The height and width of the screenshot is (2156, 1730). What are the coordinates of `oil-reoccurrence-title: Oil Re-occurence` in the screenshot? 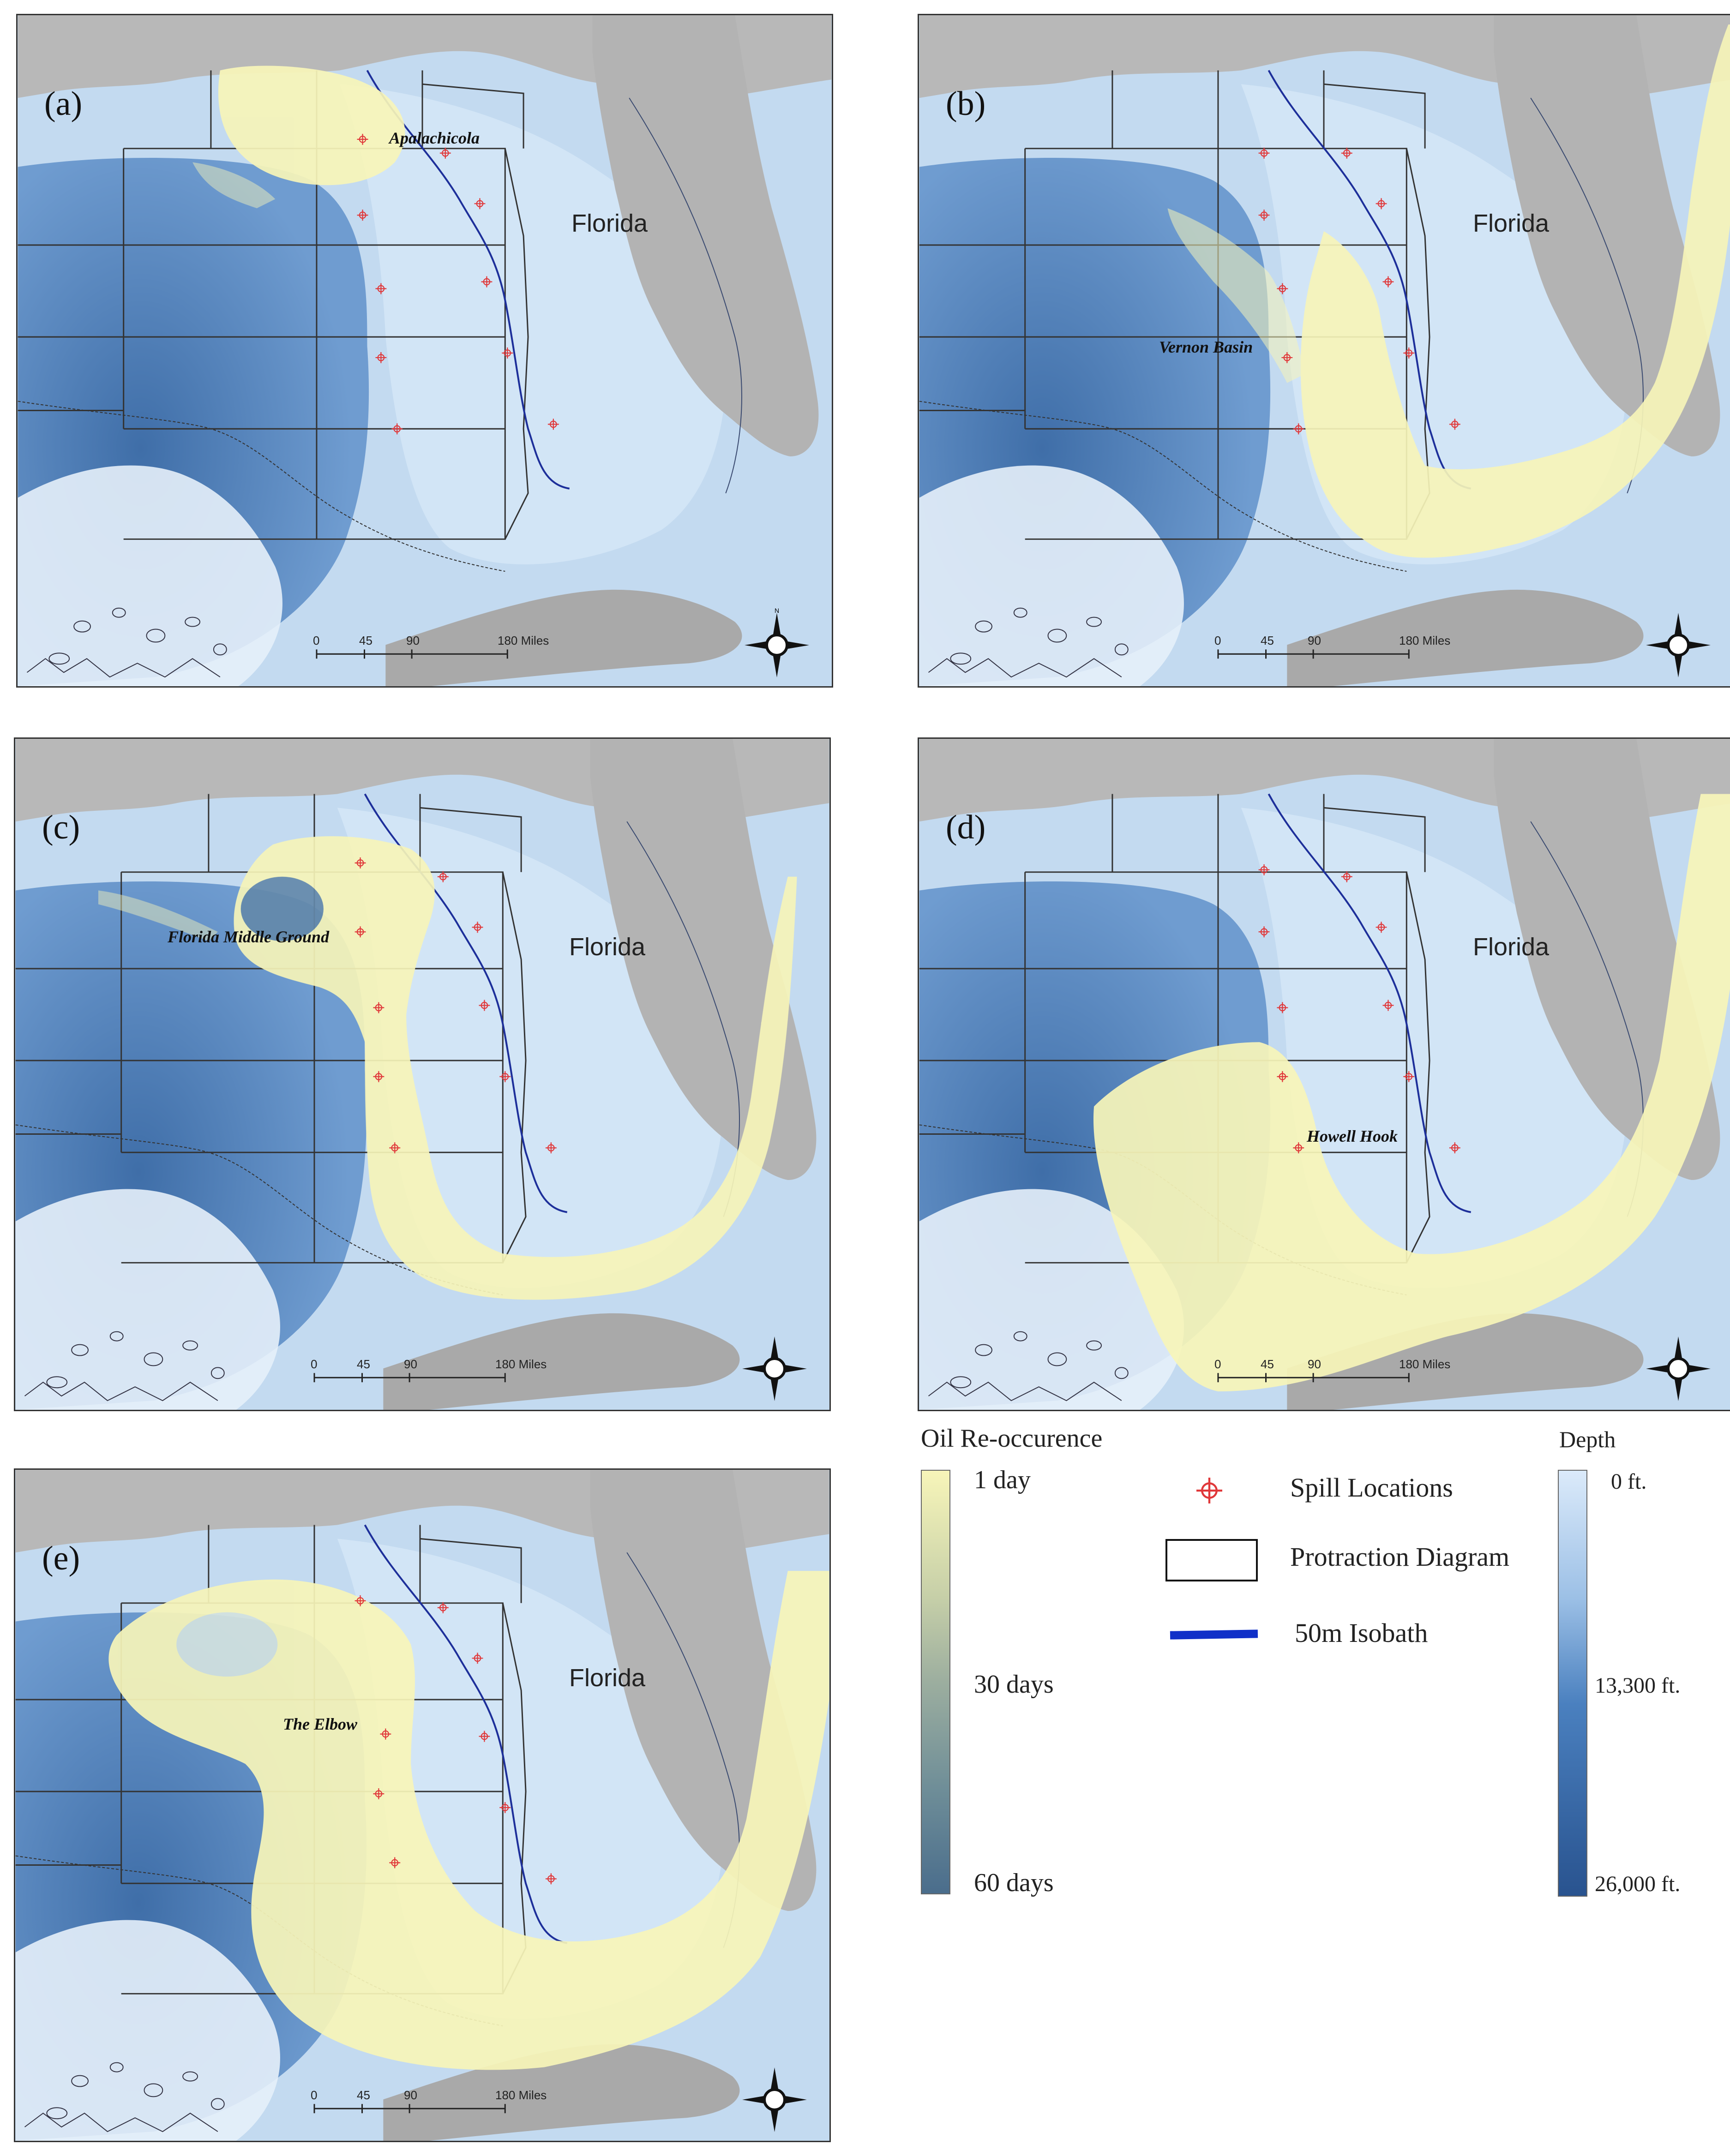 It's located at (1012, 1438).